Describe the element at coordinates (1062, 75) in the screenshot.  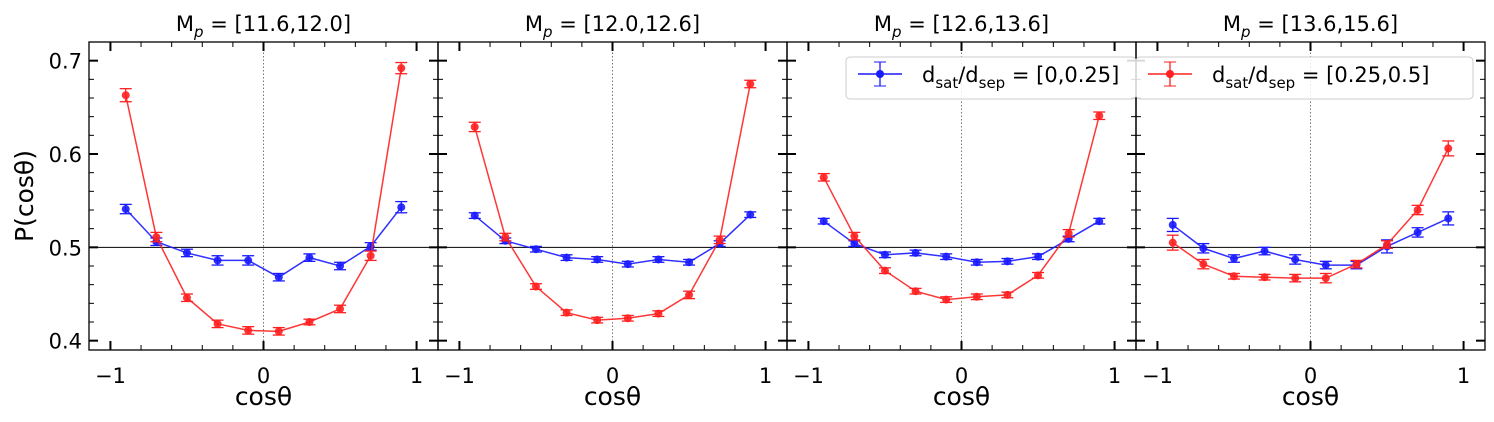
I see `legend-text-part: = [0,0.25]` at that location.